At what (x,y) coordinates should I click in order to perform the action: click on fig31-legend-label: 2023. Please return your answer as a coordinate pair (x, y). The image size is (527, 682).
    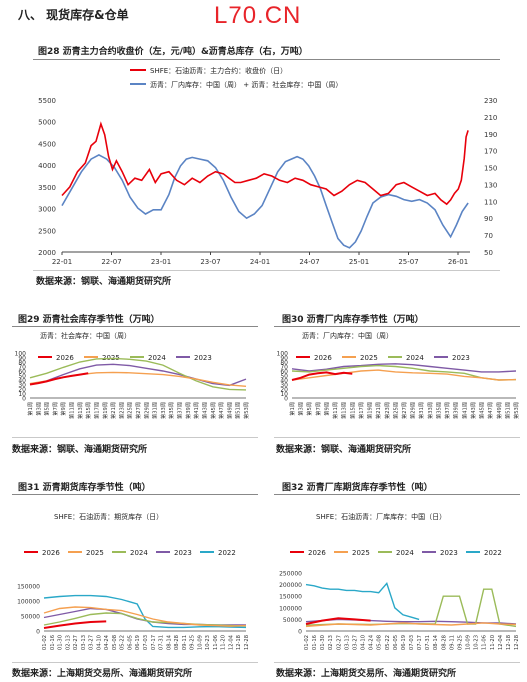
    Looking at the image, I should click on (183, 553).